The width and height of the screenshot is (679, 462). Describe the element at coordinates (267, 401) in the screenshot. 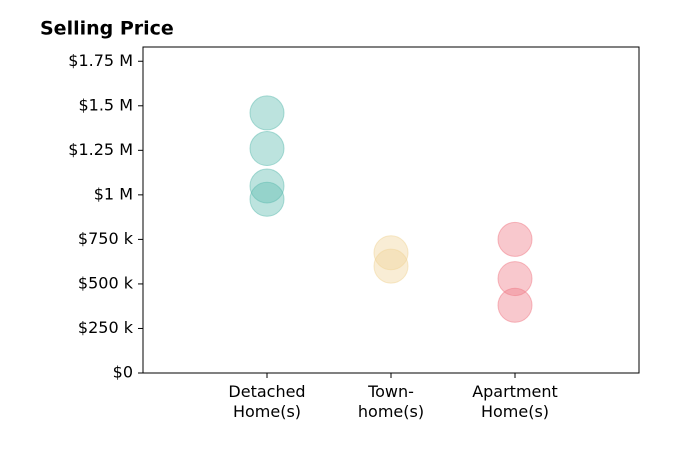

I see `x-tick-label: Detached Home(s)` at that location.